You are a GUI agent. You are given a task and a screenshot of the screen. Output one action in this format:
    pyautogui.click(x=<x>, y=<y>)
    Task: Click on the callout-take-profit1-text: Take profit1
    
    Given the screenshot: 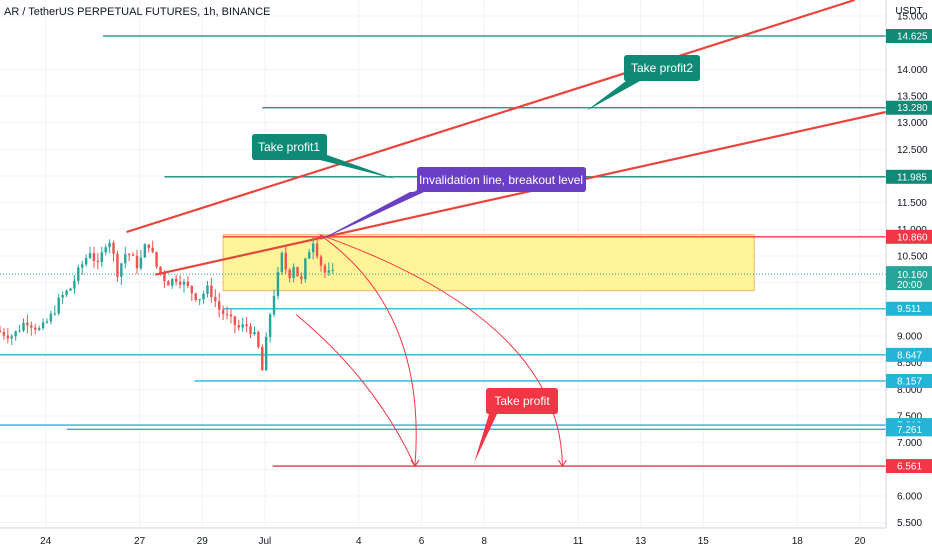 What is the action you would take?
    pyautogui.click(x=289, y=147)
    